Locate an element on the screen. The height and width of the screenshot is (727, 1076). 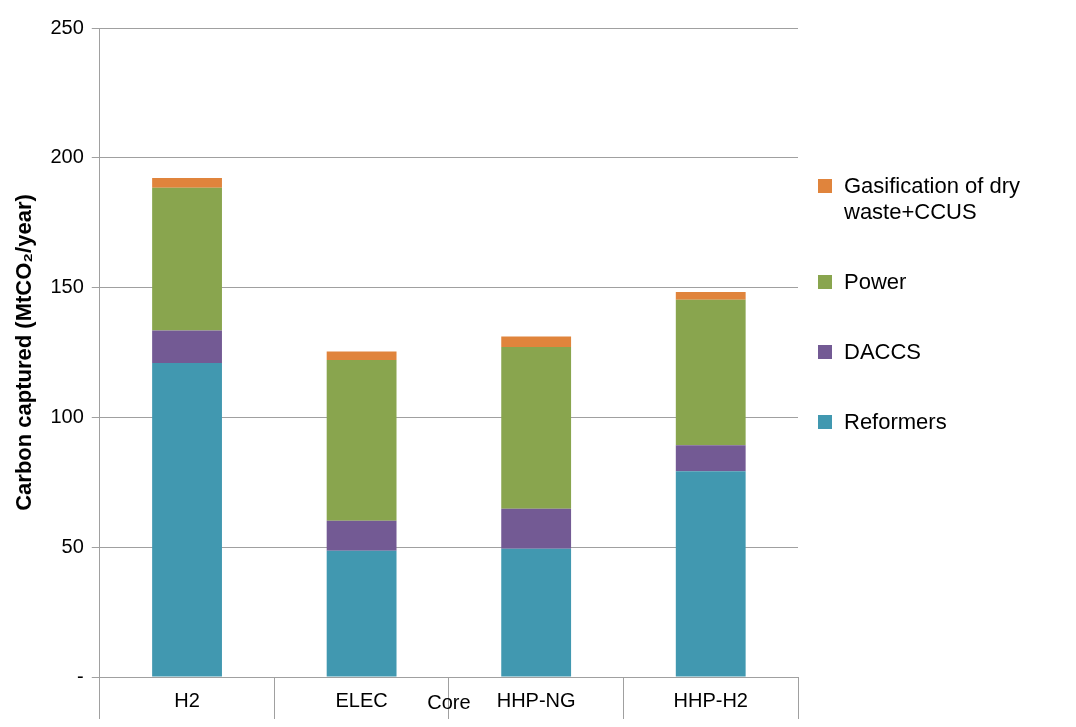
x-tick-label: H2 is located at coordinates (187, 699).